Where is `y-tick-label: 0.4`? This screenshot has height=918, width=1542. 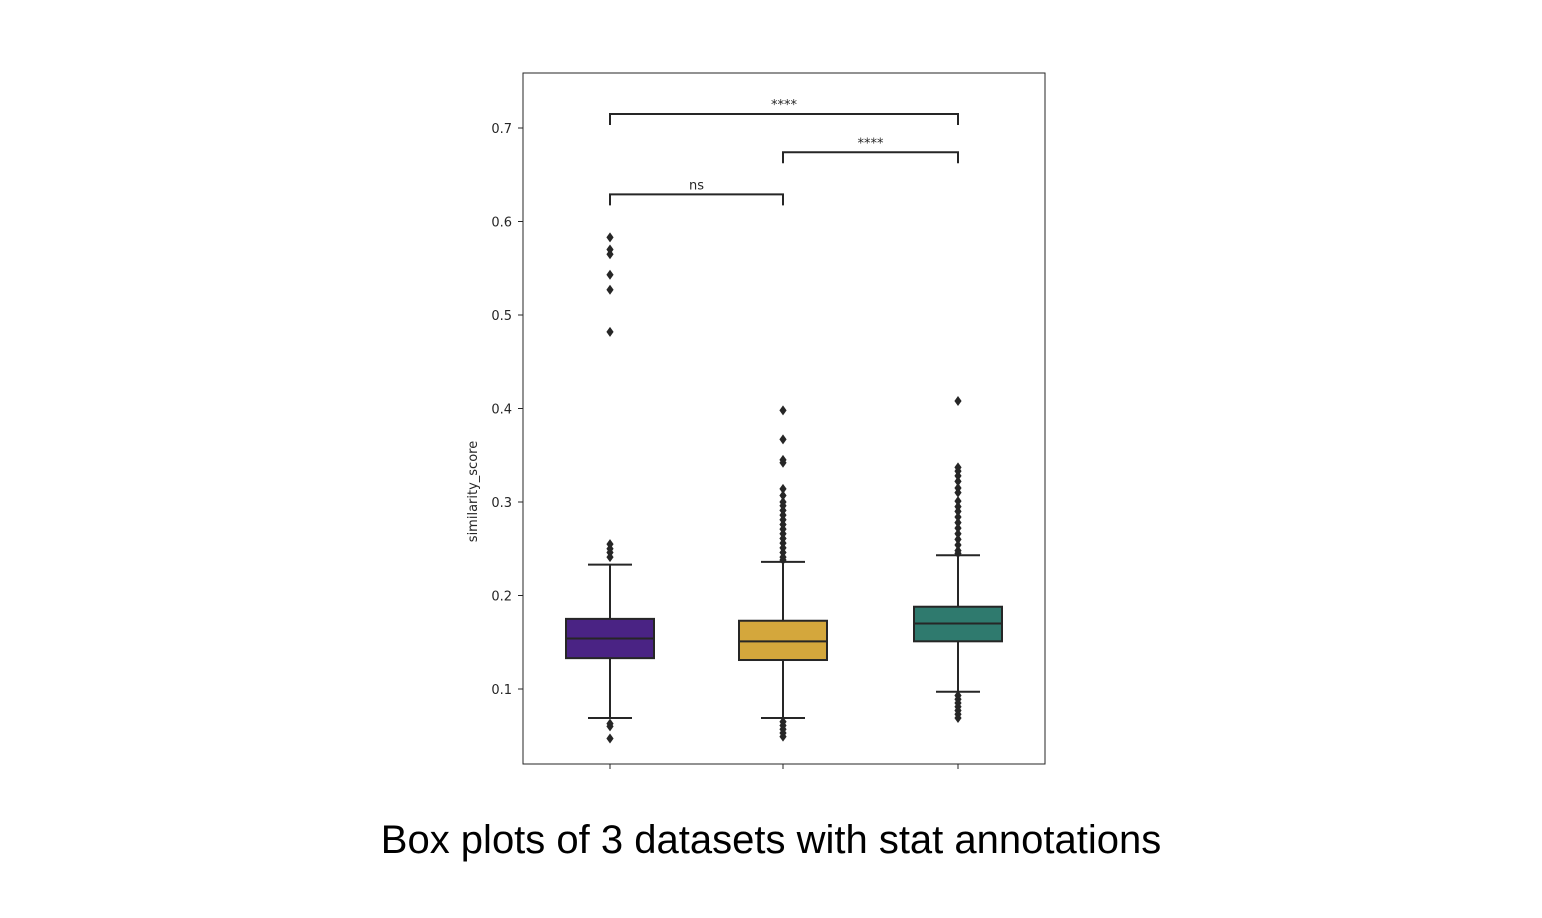
y-tick-label: 0.4 is located at coordinates (501, 410).